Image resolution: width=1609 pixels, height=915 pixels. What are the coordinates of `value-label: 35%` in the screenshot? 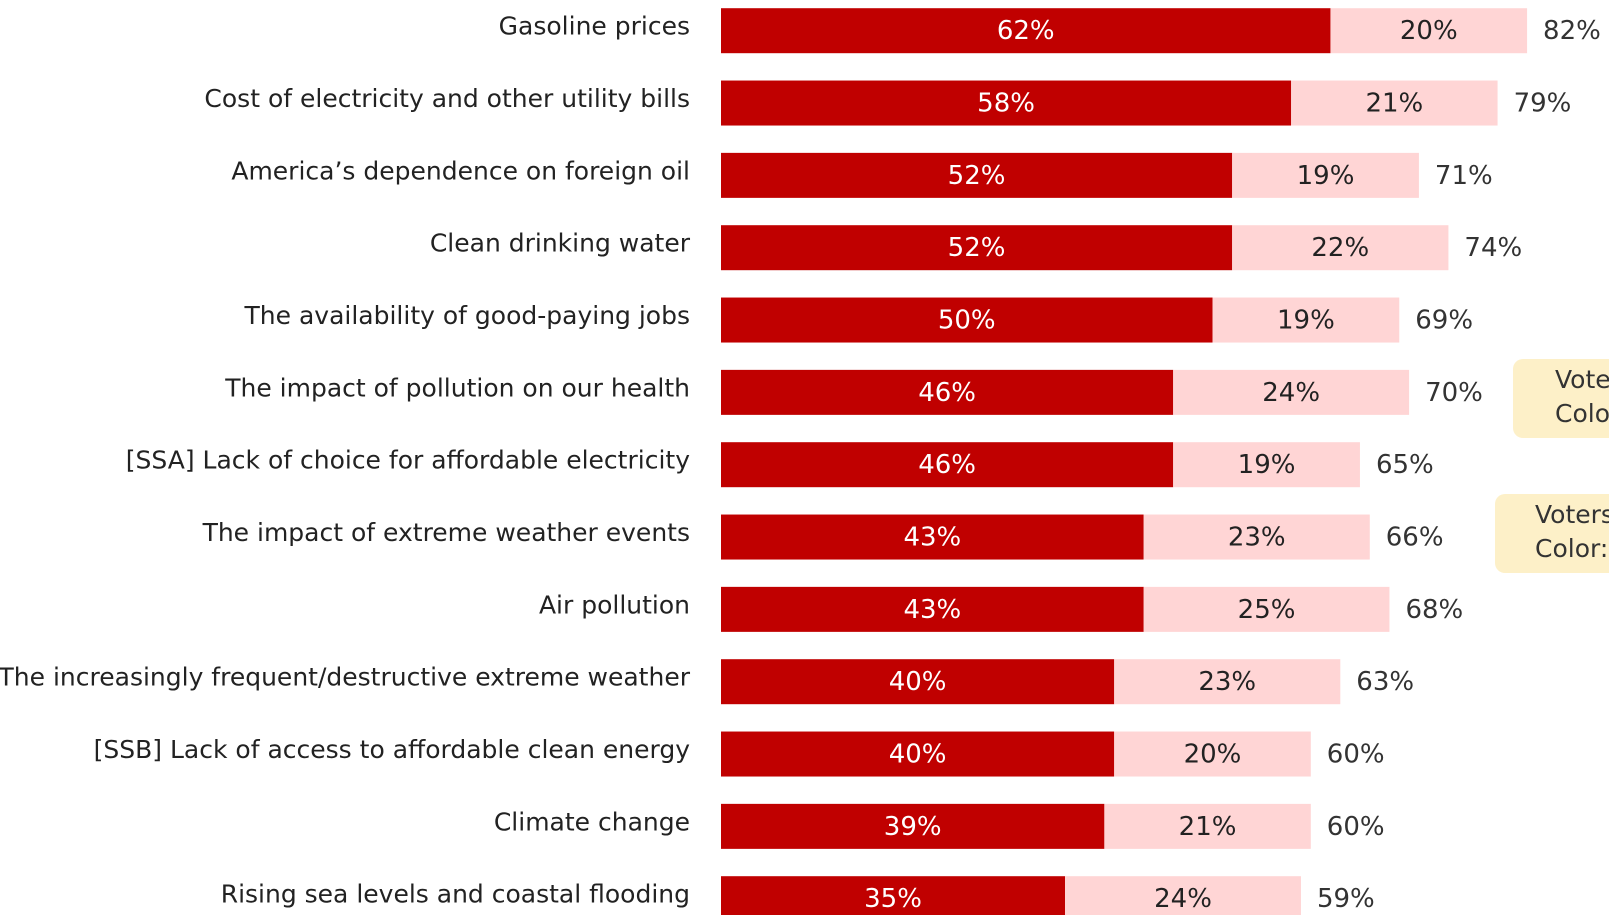 It's located at (893, 899).